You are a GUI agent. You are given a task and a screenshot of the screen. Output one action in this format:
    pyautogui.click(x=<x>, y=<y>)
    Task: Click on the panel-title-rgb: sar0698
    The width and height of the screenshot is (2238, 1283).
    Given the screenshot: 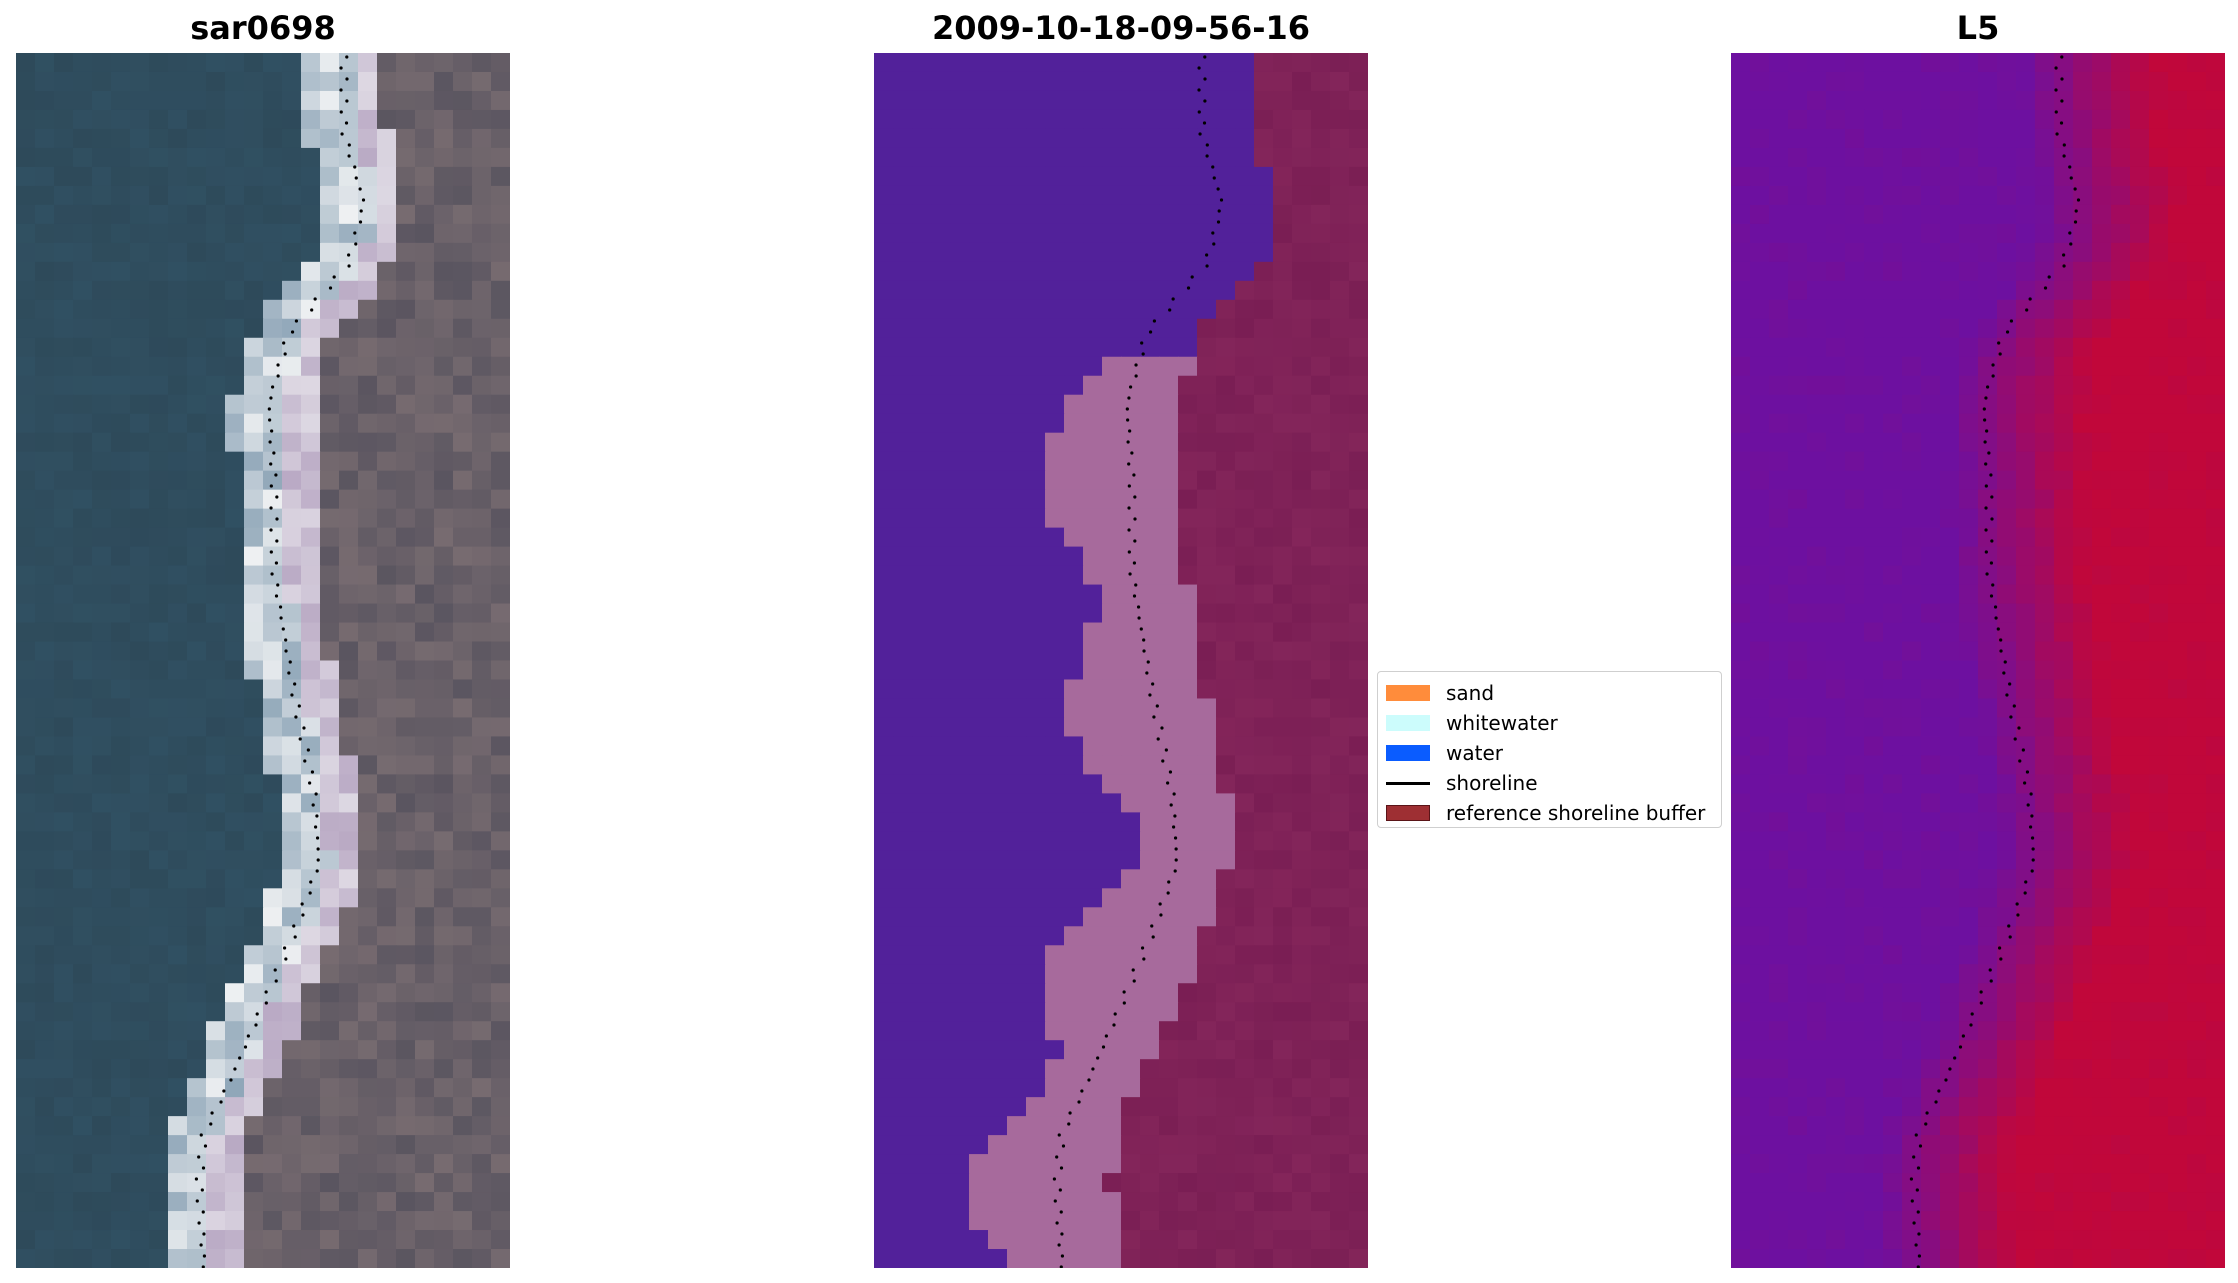 What is the action you would take?
    pyautogui.click(x=263, y=28)
    